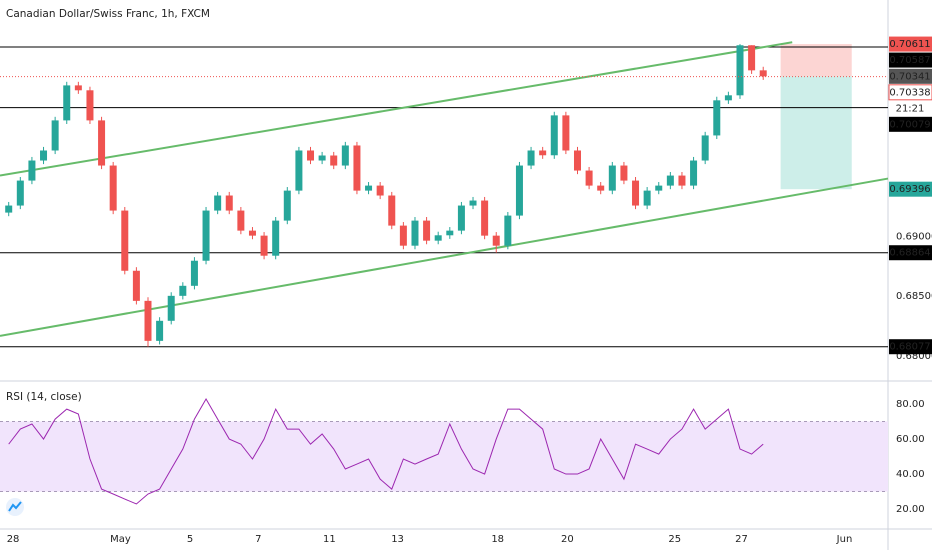 The height and width of the screenshot is (550, 932). What do you see at coordinates (910, 474) in the screenshot?
I see `y-tick-label: 40.00` at bounding box center [910, 474].